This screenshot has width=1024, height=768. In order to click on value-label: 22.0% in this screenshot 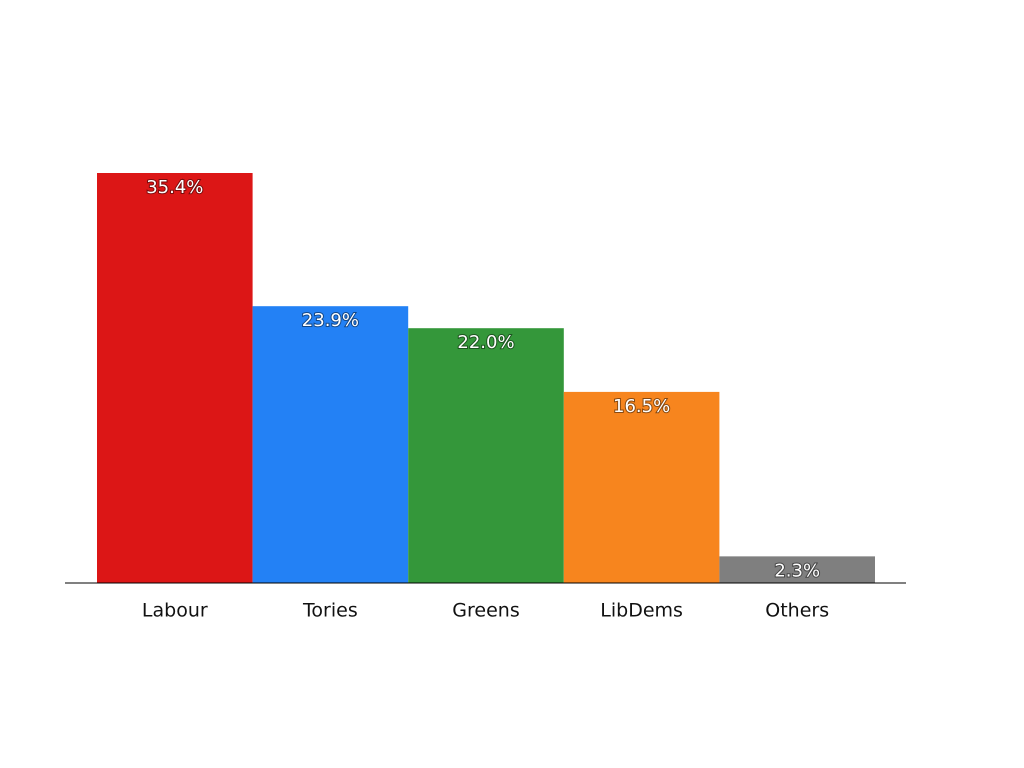, I will do `click(485, 342)`.